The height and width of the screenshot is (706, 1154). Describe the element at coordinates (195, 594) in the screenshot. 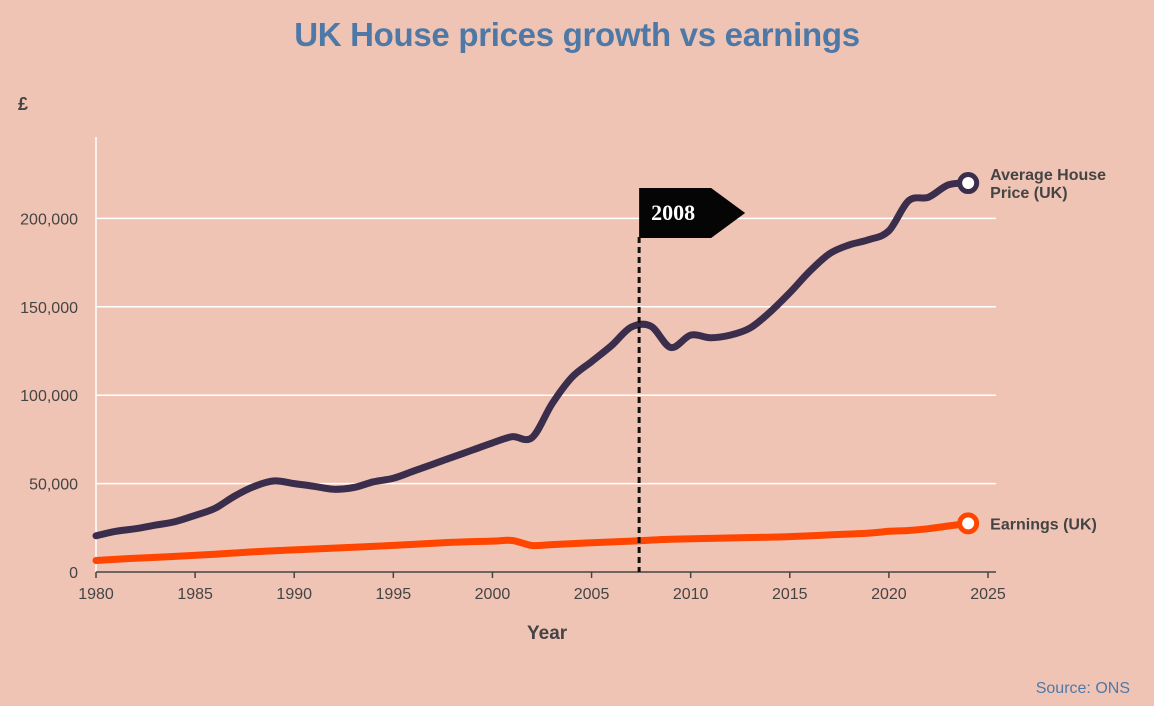

I see `x-tick-label: 1985` at that location.